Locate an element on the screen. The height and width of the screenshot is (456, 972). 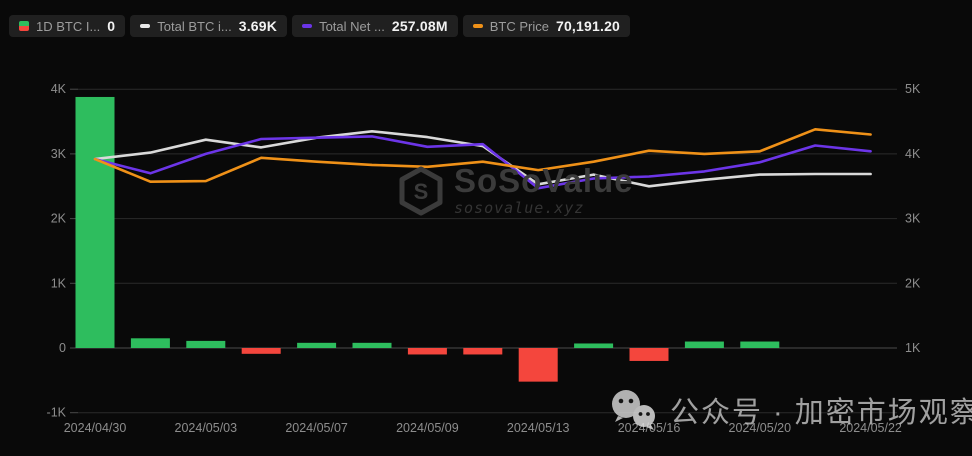
left-axis-label: 0 is located at coordinates (62, 348).